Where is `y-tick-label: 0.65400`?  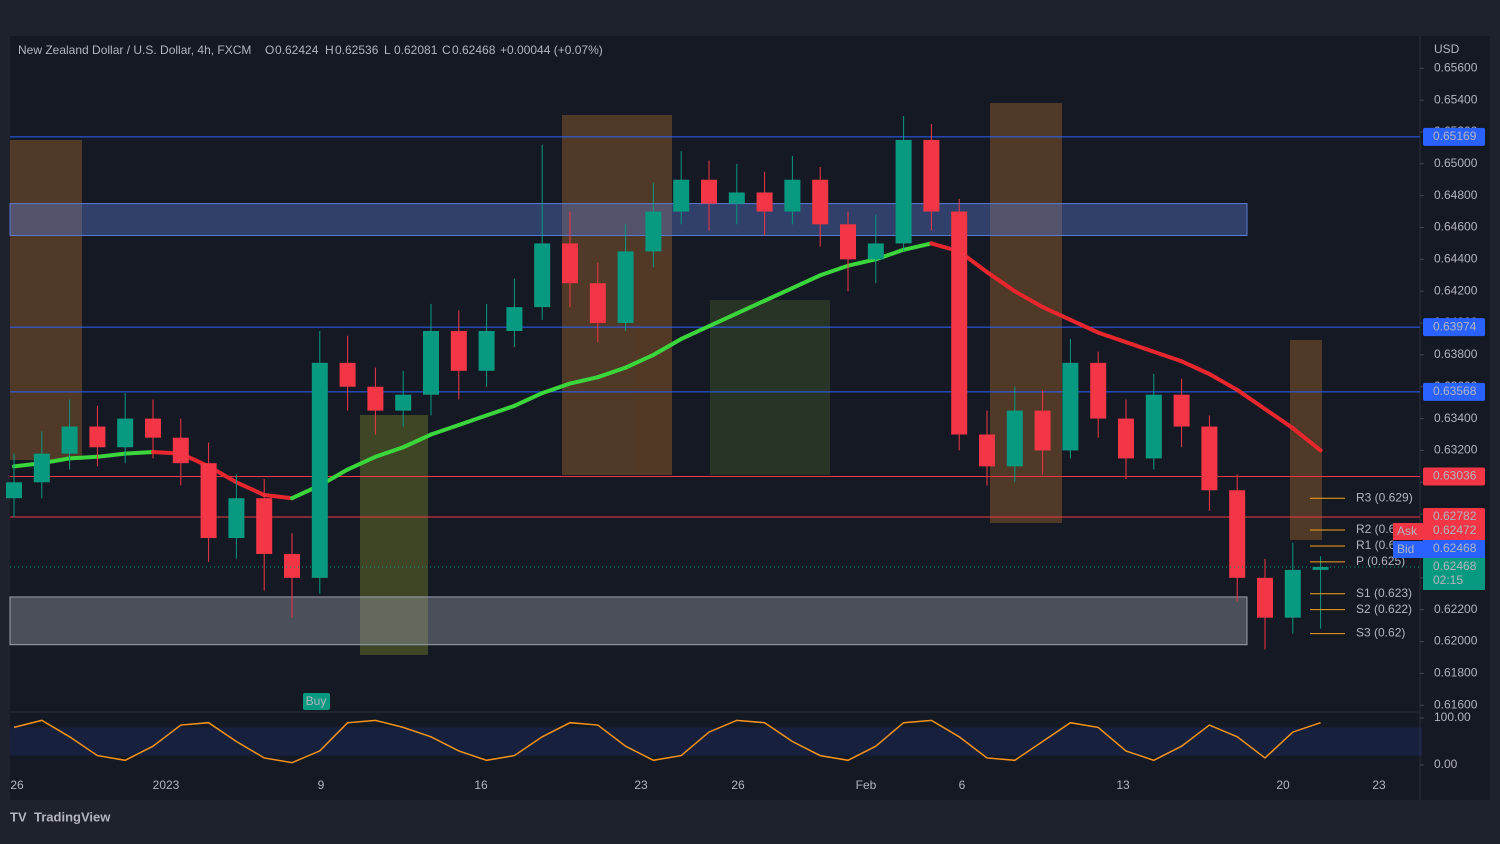 y-tick-label: 0.65400 is located at coordinates (1456, 99).